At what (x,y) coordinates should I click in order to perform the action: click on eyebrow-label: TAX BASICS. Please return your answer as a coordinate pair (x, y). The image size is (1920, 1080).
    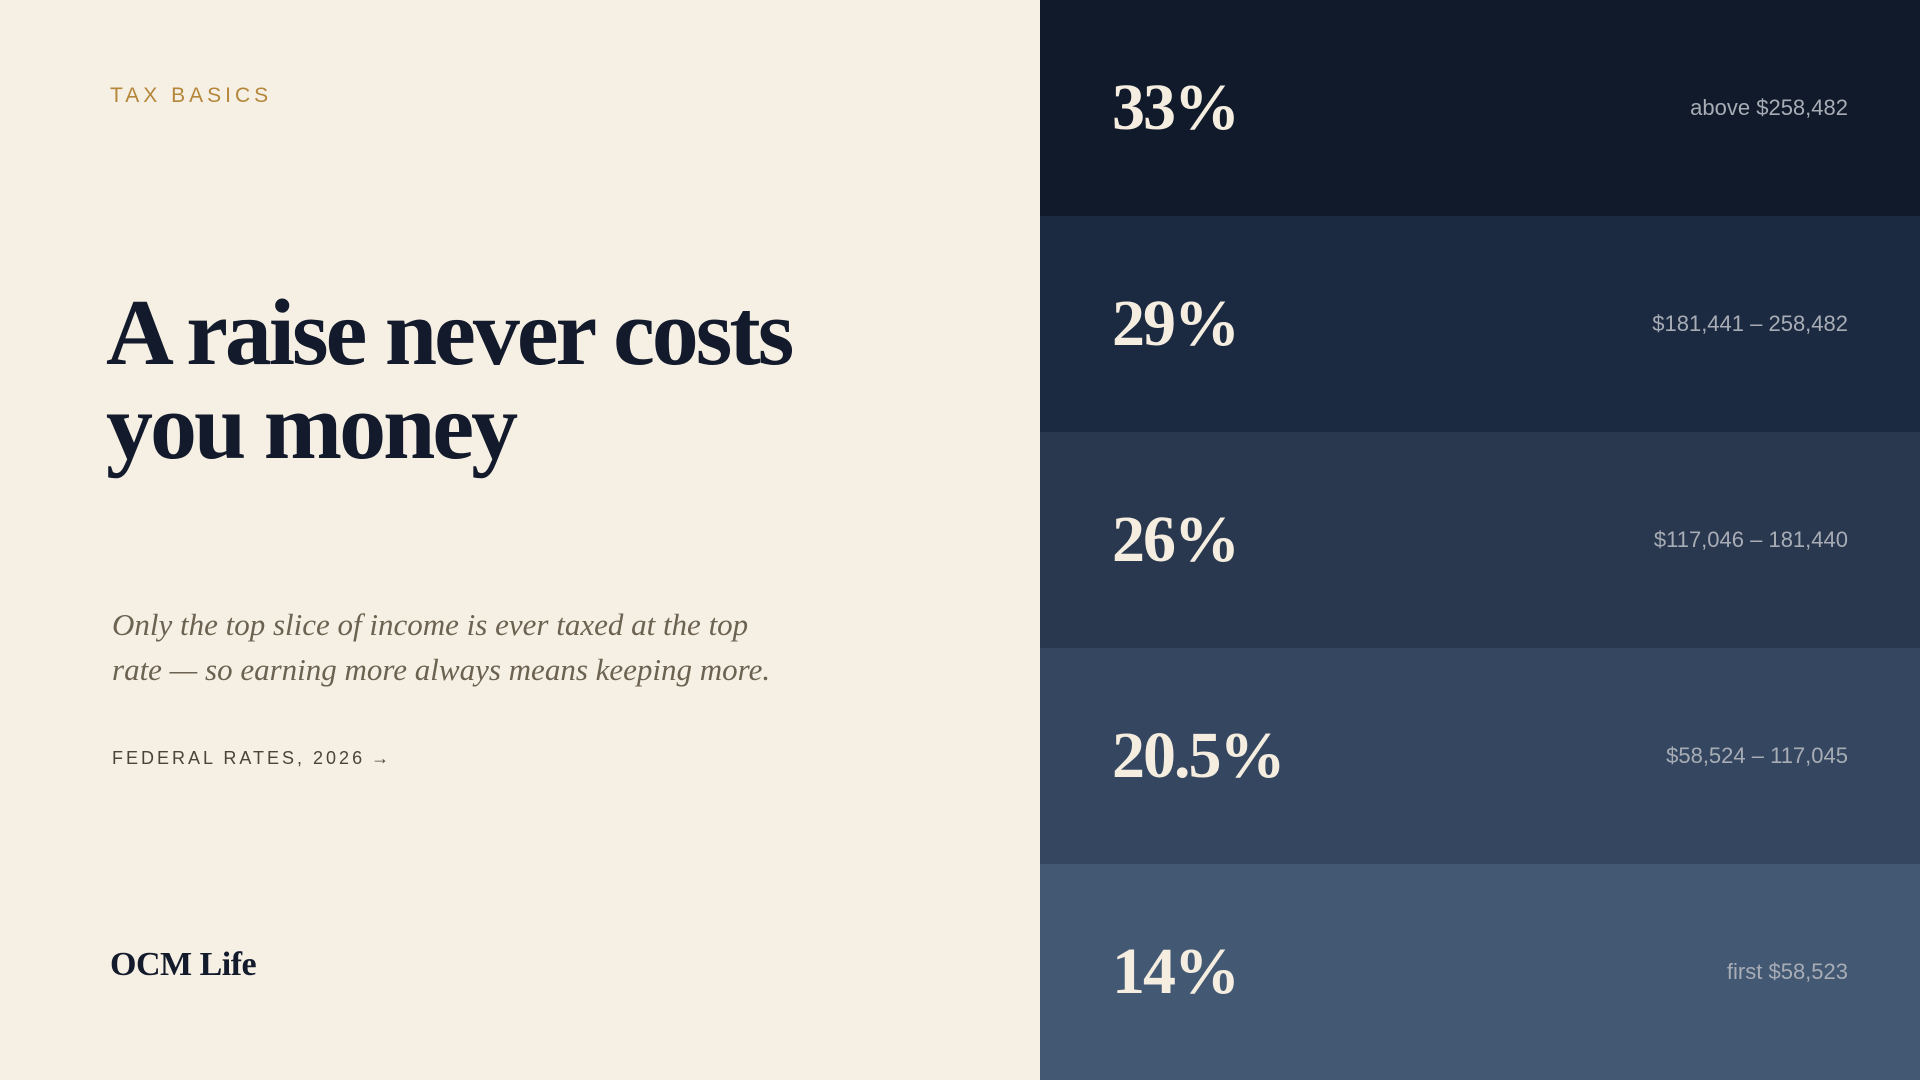
    Looking at the image, I should click on (191, 95).